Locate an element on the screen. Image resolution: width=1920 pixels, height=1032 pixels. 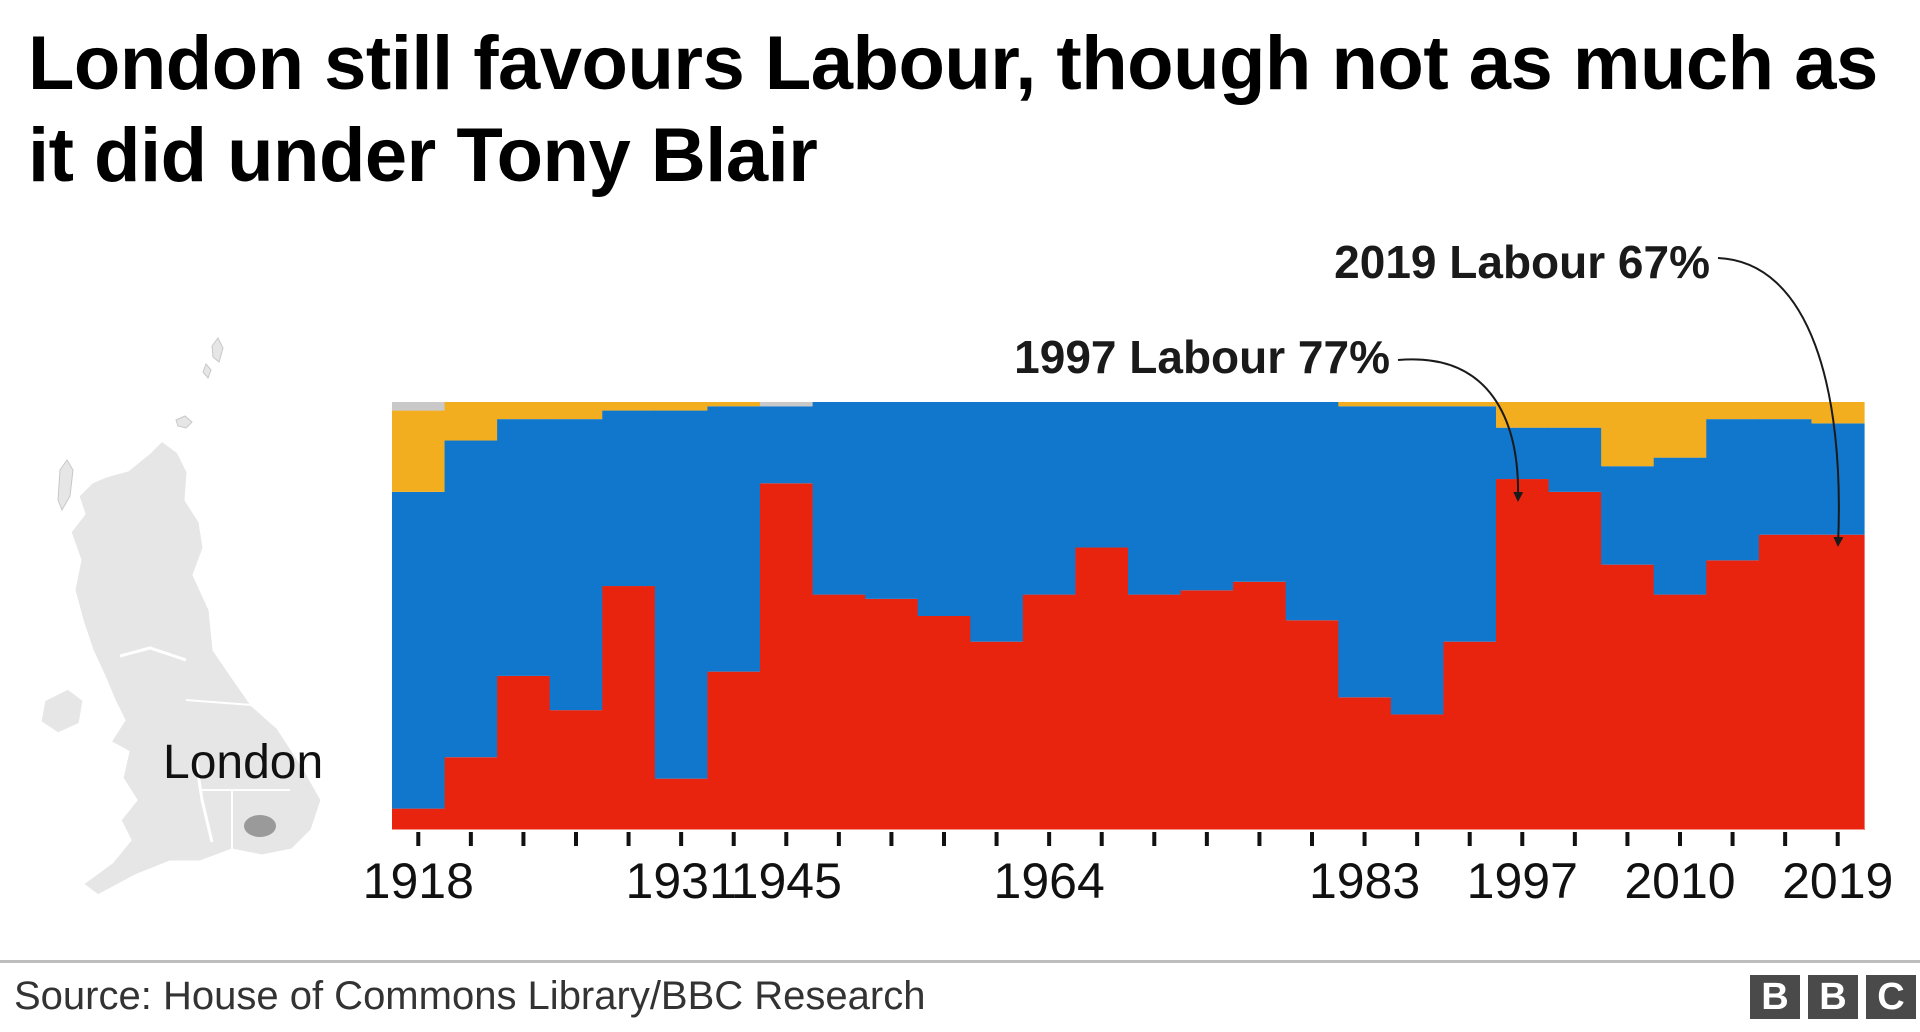
bar-segment-liberal-1983 is located at coordinates (1365, 404).